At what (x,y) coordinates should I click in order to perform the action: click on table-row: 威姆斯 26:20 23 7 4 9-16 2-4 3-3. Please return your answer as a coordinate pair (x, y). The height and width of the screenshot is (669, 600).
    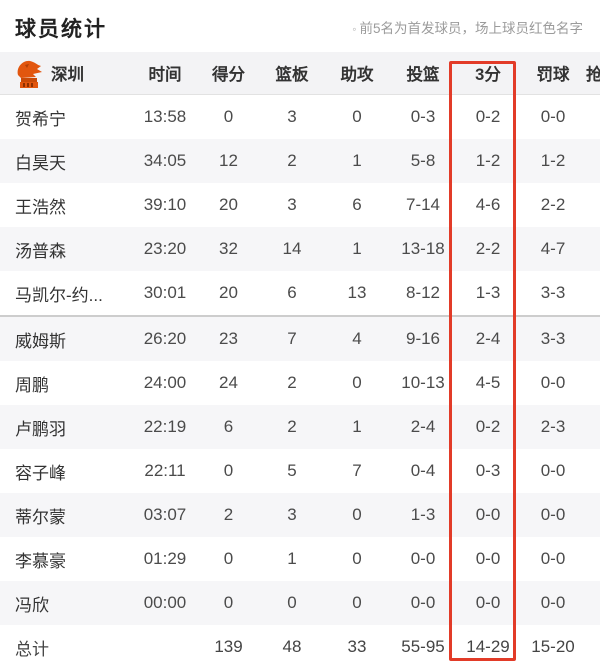
    Looking at the image, I should click on (300, 338).